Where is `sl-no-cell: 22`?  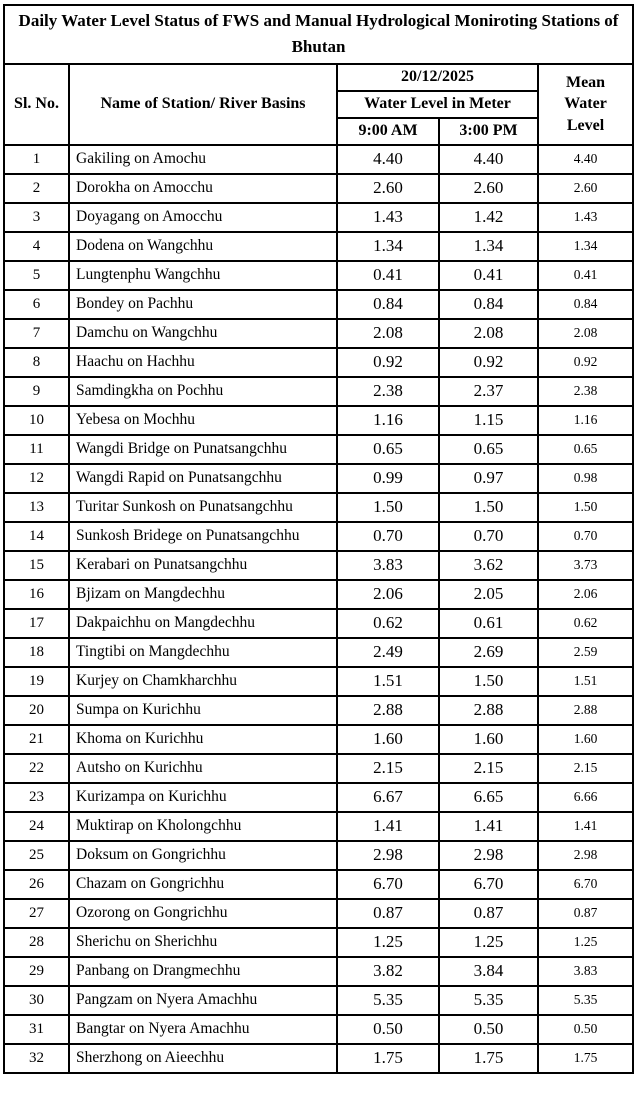 sl-no-cell: 22 is located at coordinates (36, 768).